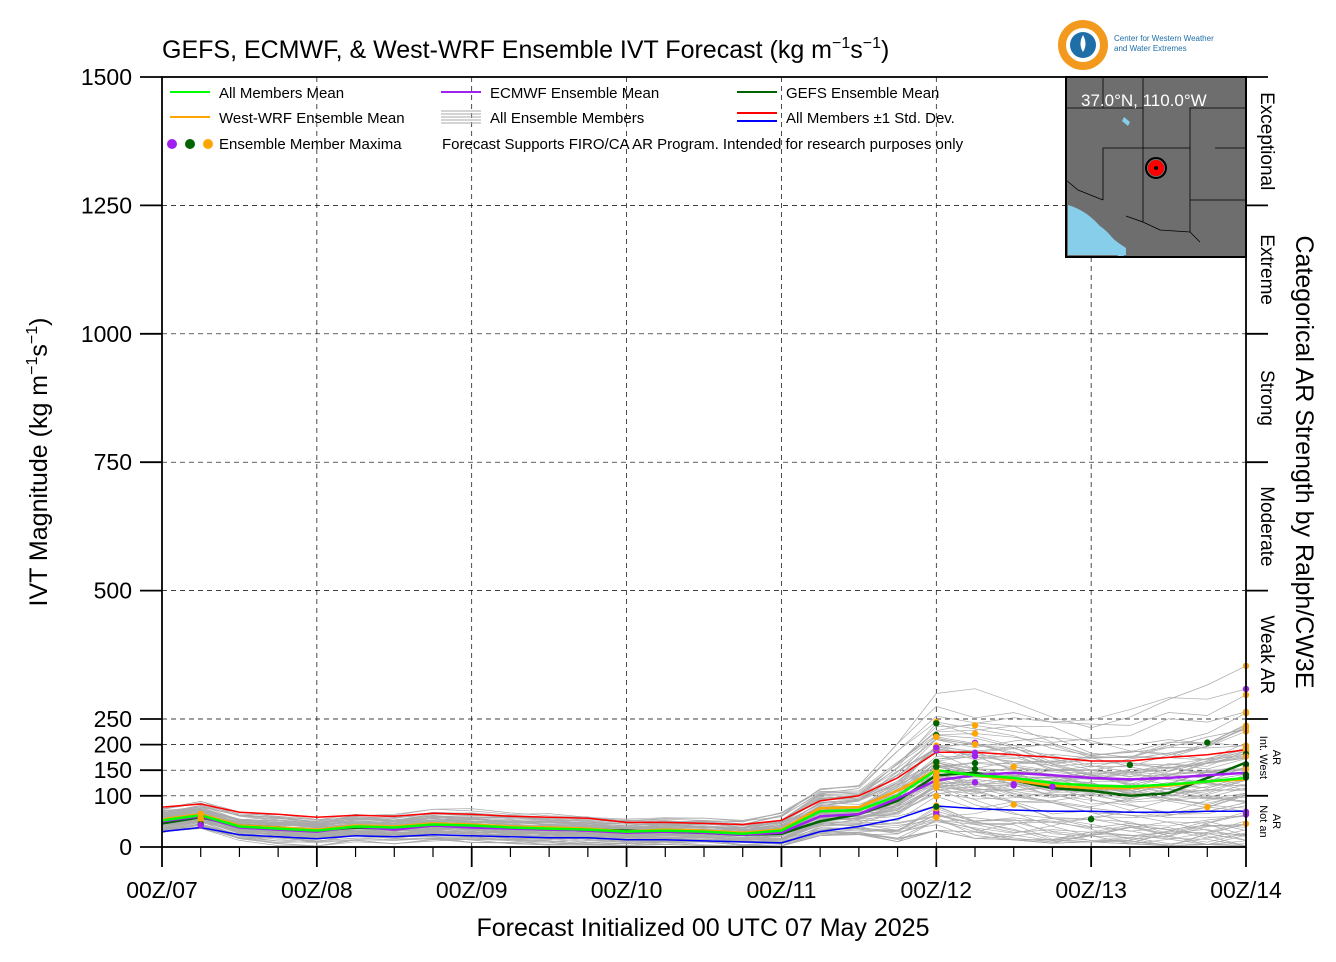 The image size is (1336, 962). What do you see at coordinates (1091, 890) in the screenshot?
I see `x-tick-label: 00Z/13` at bounding box center [1091, 890].